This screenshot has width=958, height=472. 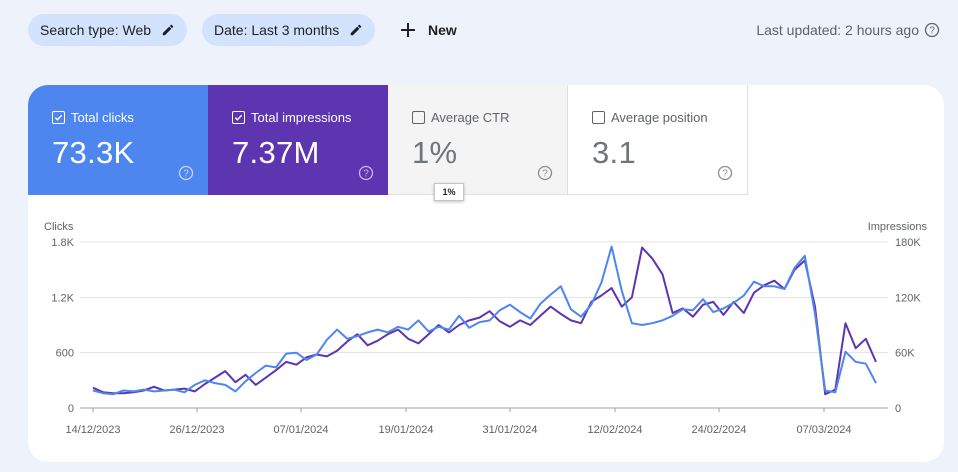 What do you see at coordinates (65, 354) in the screenshot?
I see `y-left-tick-label: 600` at bounding box center [65, 354].